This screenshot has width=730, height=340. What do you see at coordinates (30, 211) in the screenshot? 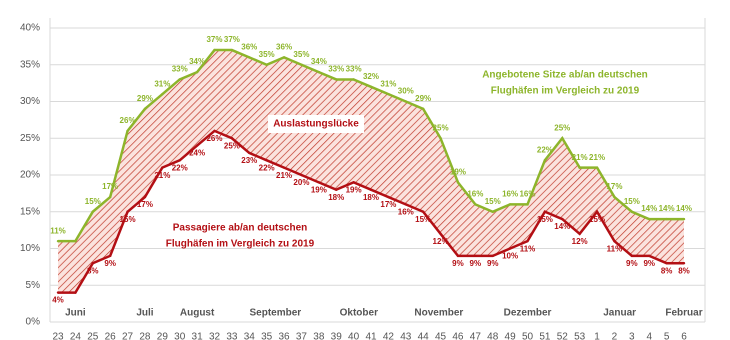
I see `y-tick-label: 15%` at bounding box center [30, 211].